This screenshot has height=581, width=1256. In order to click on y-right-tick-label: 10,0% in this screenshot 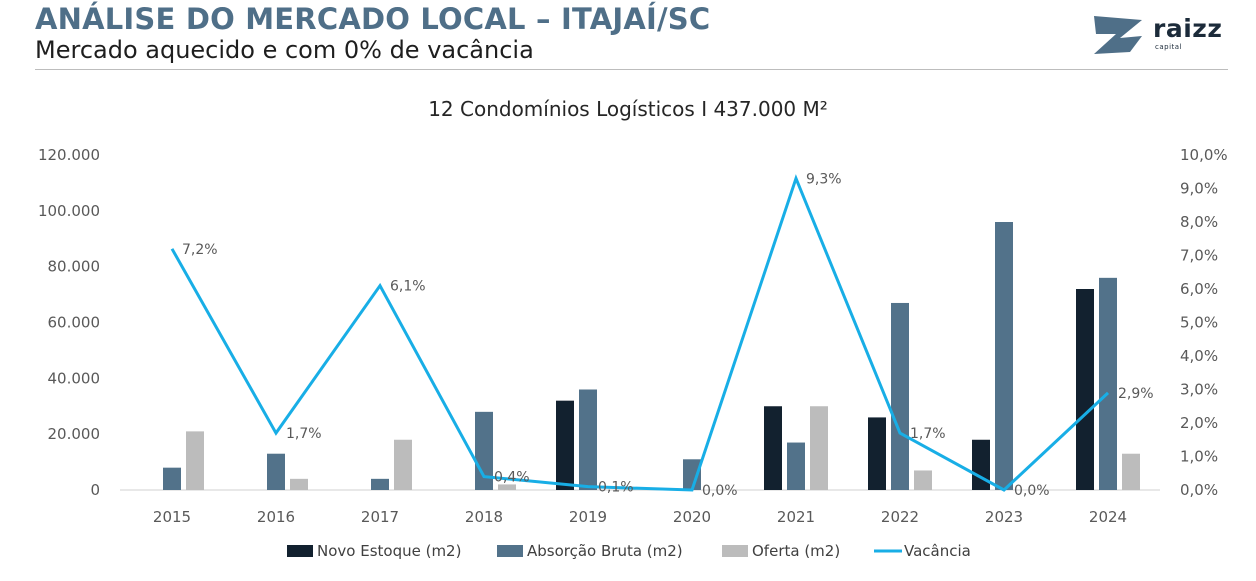, I will do `click(1204, 155)`.